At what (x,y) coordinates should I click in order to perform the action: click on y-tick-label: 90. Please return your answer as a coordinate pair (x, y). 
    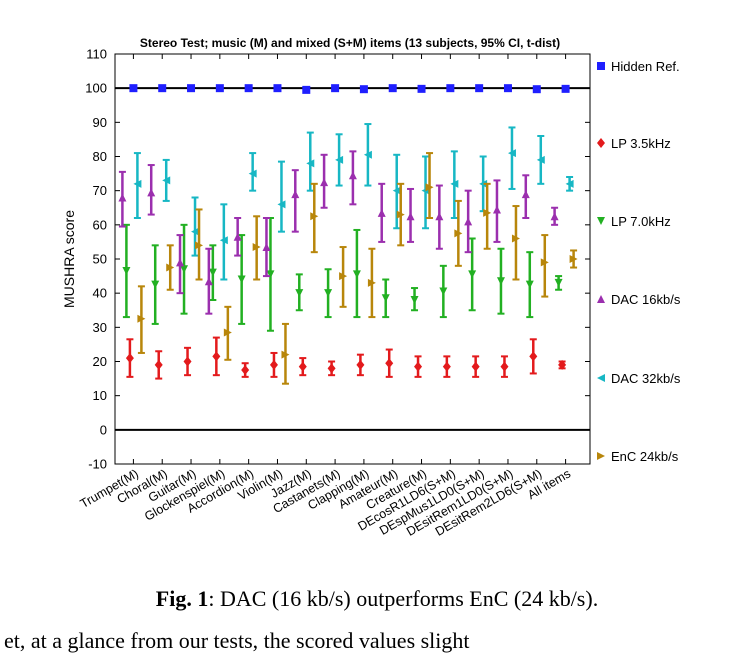
    Looking at the image, I should click on (100, 122).